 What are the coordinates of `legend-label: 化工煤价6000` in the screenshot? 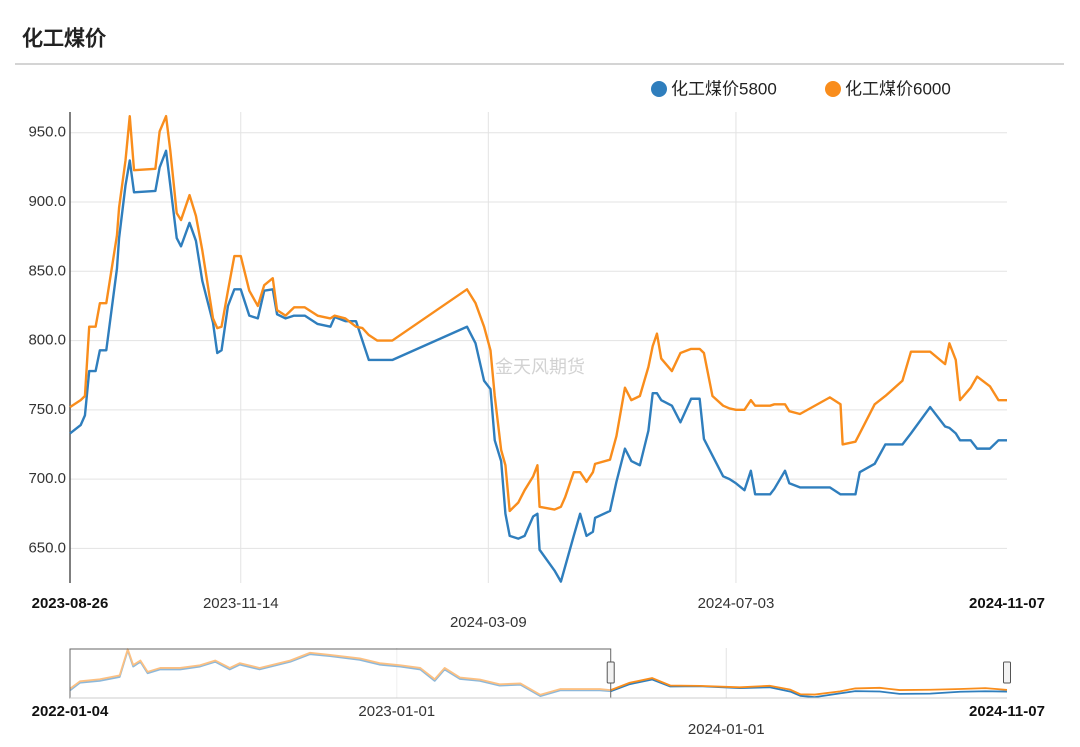 It's located at (898, 88).